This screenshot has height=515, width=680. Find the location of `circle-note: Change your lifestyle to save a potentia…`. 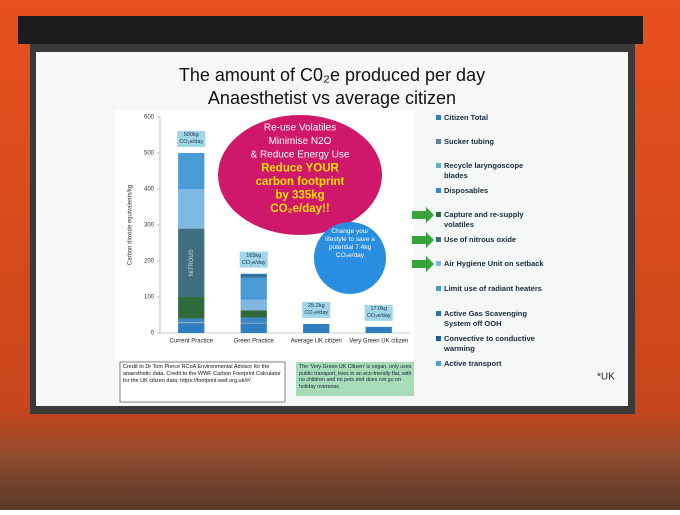

circle-note: Change your lifestyle to save a potentia… is located at coordinates (350, 244).